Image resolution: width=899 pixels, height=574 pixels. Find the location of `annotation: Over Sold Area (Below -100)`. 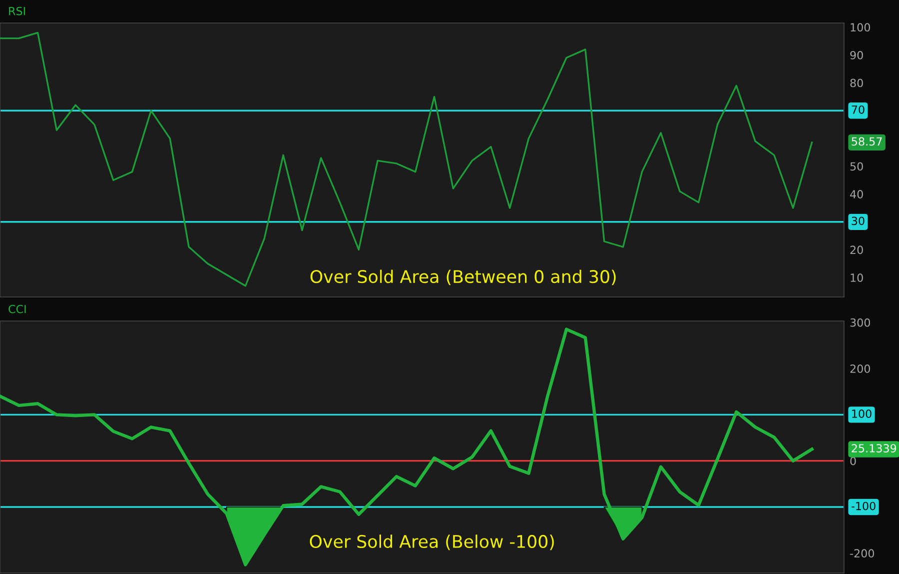

annotation: Over Sold Area (Below -100) is located at coordinates (432, 542).